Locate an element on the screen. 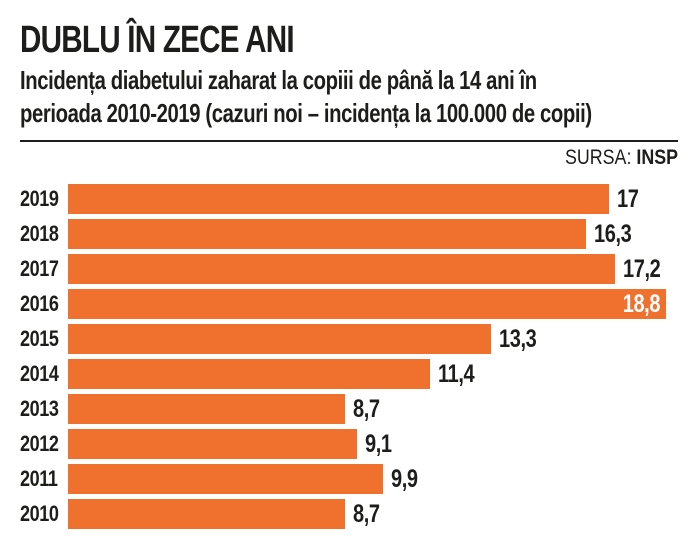 The image size is (698, 554). page-title: DUBLU ÎN ZECE ANI is located at coordinates (157, 40).